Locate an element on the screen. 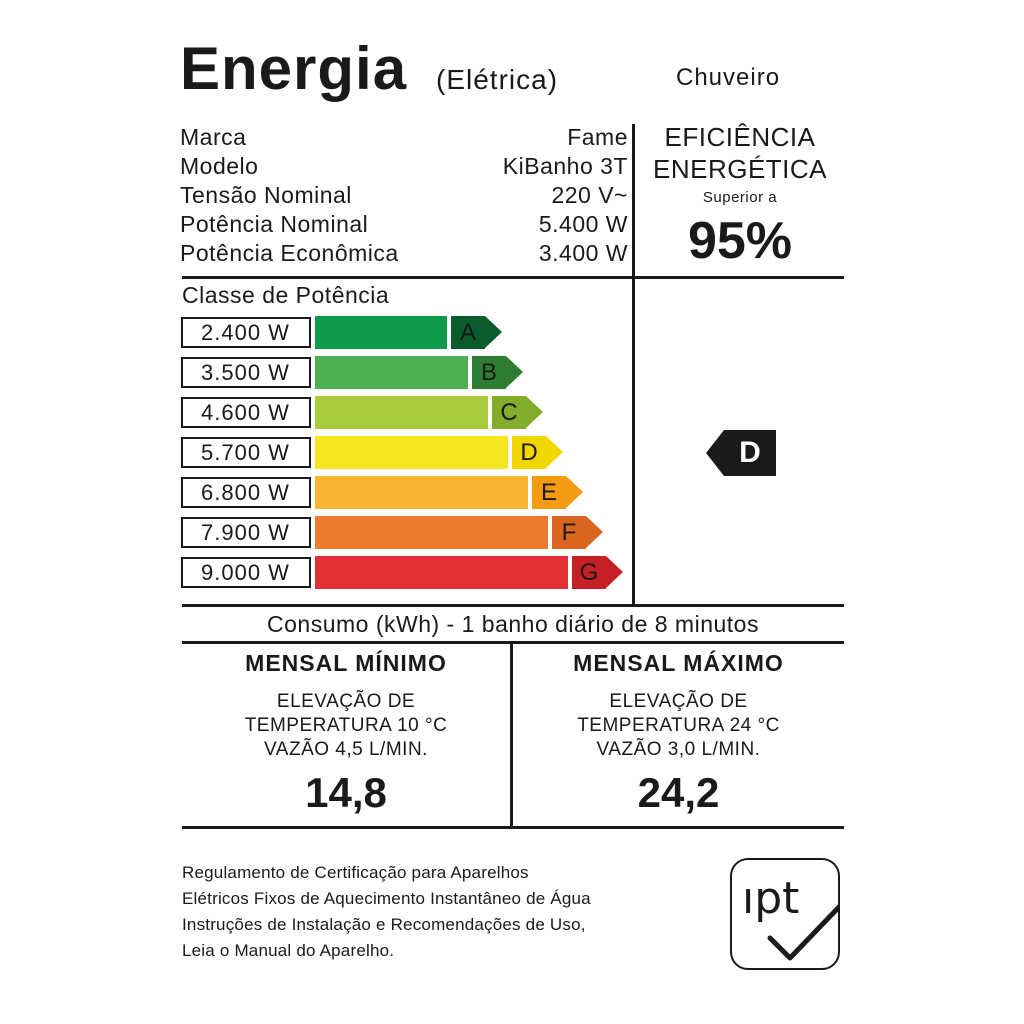 The height and width of the screenshot is (1024, 1024). efficiency-title: EFICIÊNCIA is located at coordinates (740, 137).